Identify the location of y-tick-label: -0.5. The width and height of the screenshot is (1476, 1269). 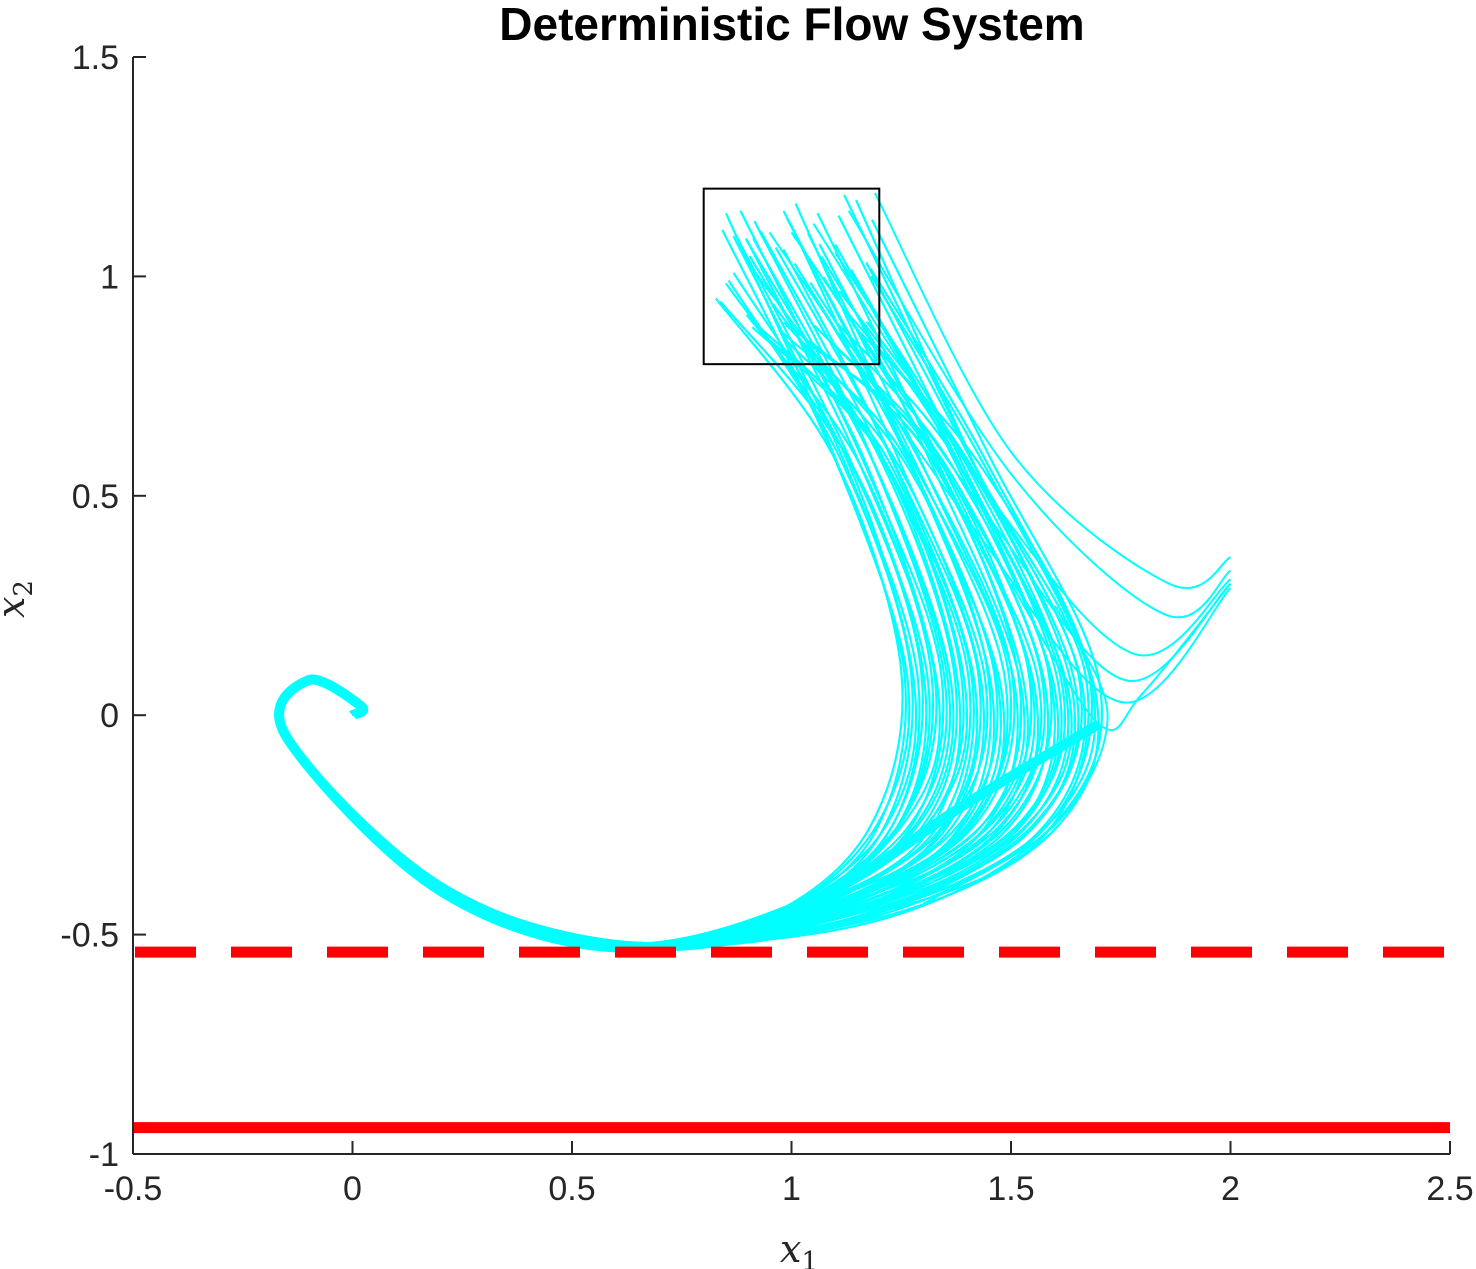
(89, 936).